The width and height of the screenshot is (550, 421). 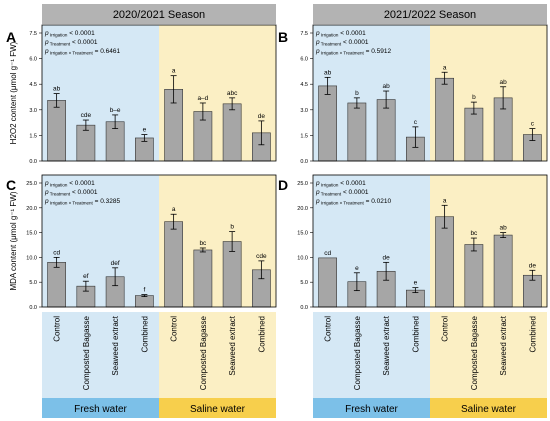 I want to click on y-axis-label: MDA content (μmol g⁻¹ FW), so click(x=13, y=240).